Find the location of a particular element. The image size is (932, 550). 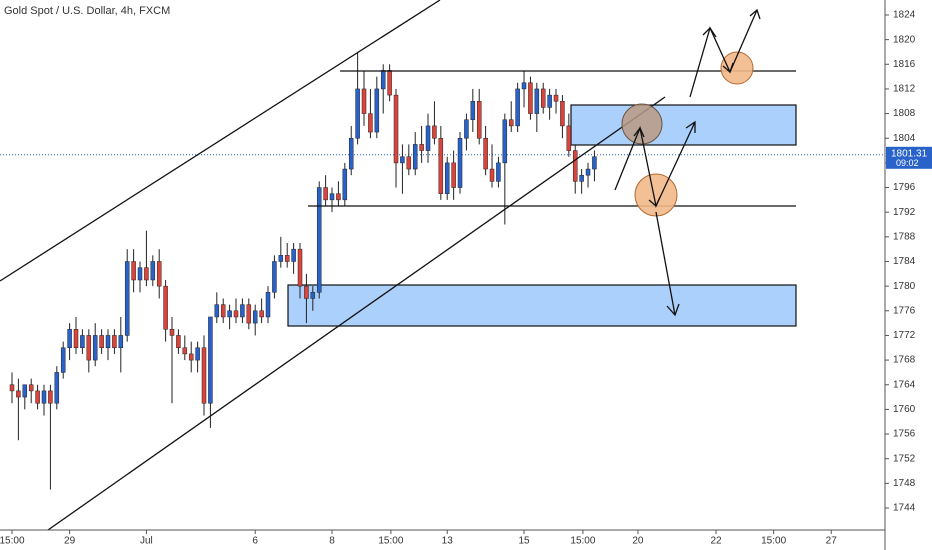

y-tick-label: 1824 is located at coordinates (904, 15).